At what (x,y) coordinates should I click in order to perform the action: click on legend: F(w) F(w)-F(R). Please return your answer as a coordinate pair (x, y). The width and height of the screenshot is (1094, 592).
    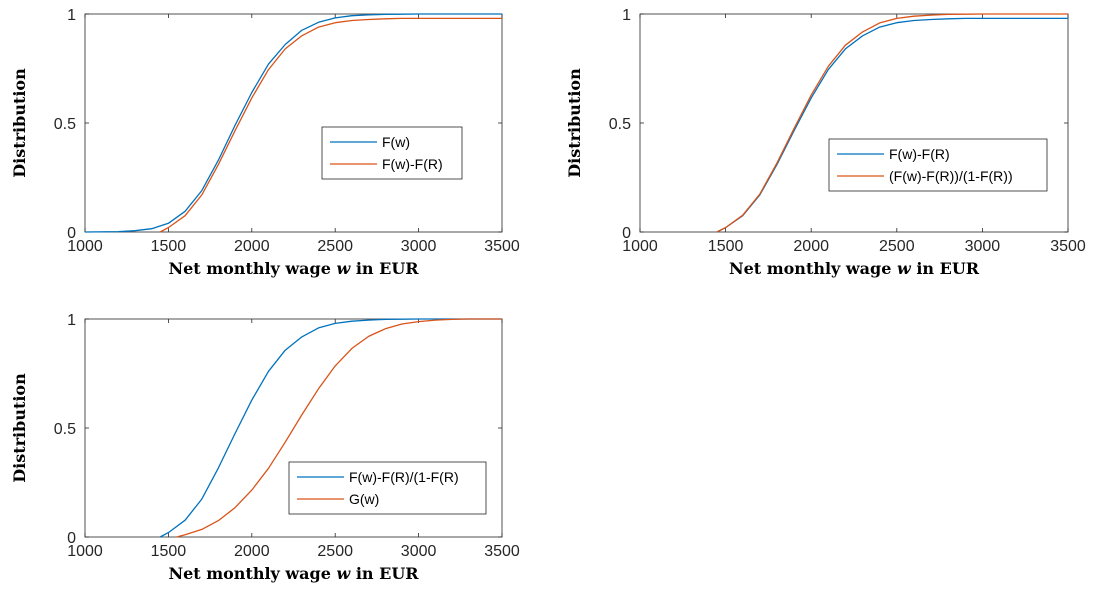
    Looking at the image, I should click on (392, 153).